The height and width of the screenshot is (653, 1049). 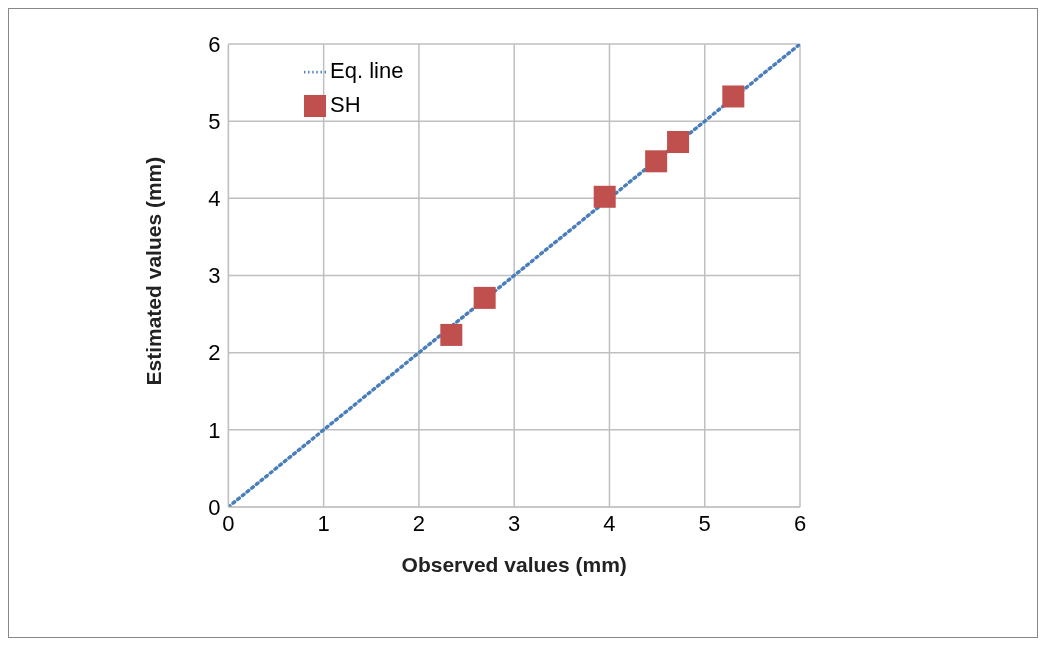 What do you see at coordinates (323, 523) in the screenshot?
I see `x-tick-label: 1` at bounding box center [323, 523].